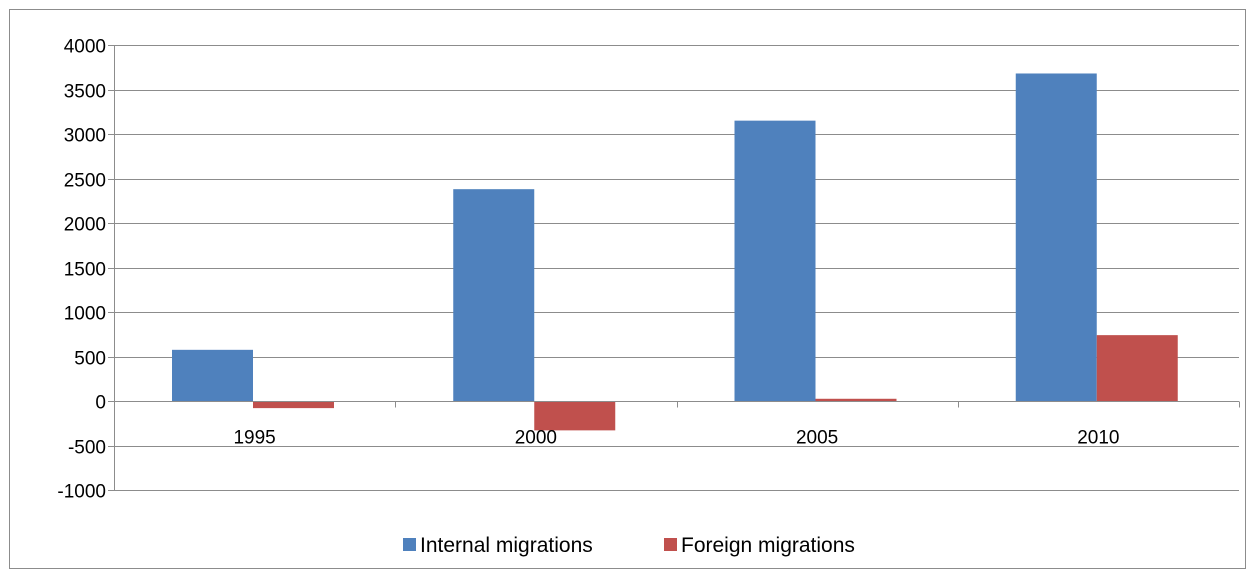  I want to click on bar-foreign-migrations-2010, so click(1137, 368).